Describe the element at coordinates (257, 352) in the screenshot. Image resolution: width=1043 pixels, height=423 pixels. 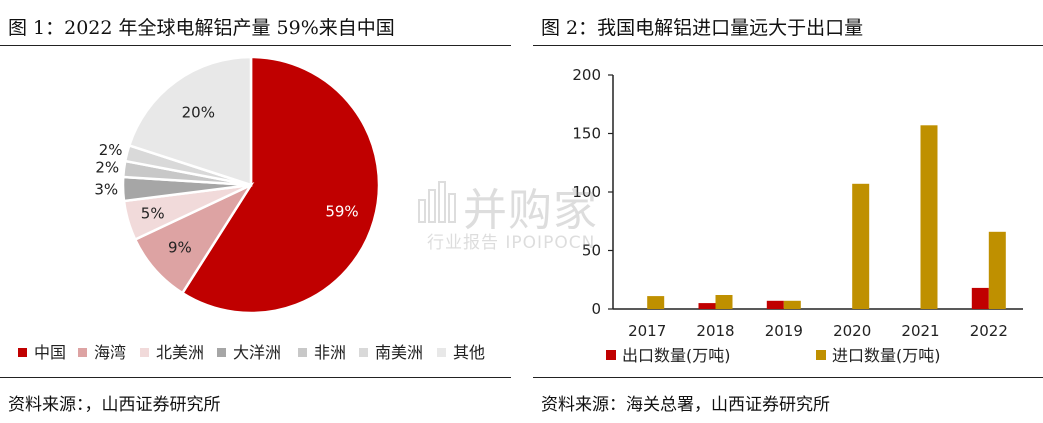
I see `legend-label-3: 大洋洲` at that location.